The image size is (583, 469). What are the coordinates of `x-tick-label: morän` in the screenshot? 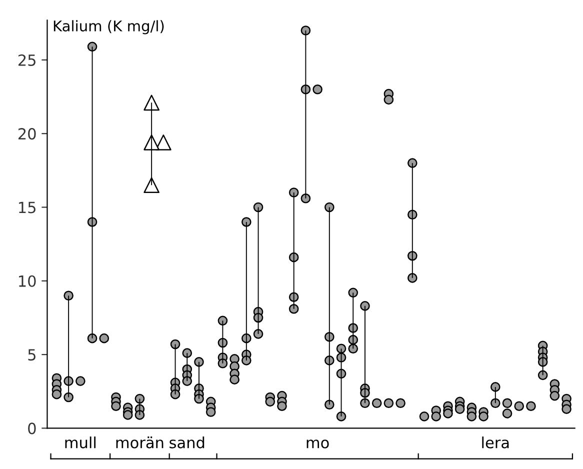 It's located at (140, 442).